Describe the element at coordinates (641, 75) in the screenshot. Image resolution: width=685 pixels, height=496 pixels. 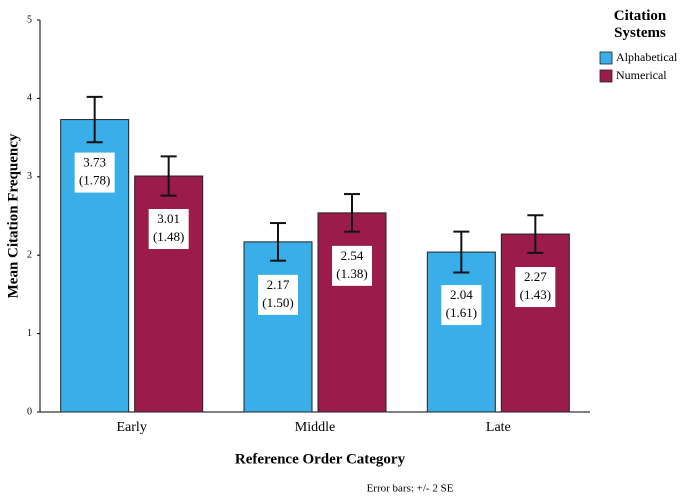
I see `legend-label: Numerical` at that location.